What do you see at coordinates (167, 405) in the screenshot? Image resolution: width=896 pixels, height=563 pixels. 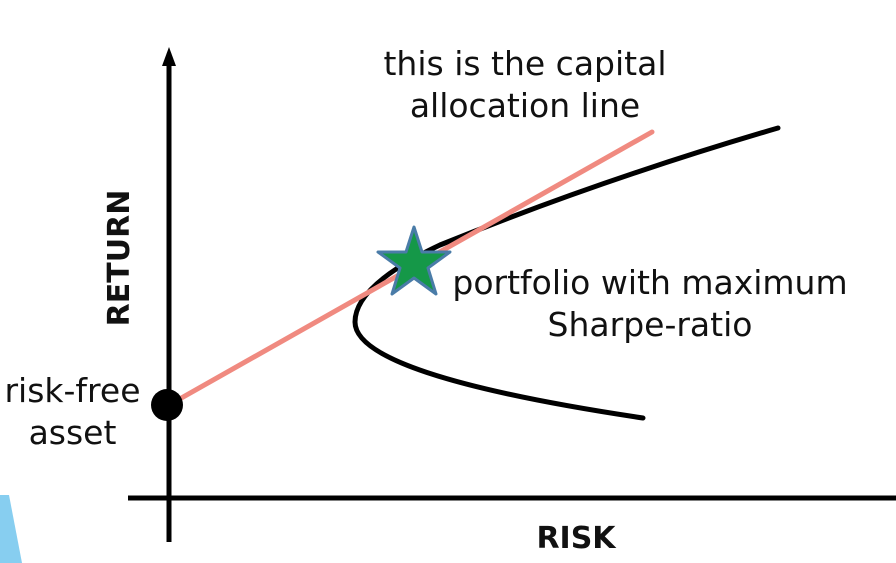 I see `risk-free-point` at bounding box center [167, 405].